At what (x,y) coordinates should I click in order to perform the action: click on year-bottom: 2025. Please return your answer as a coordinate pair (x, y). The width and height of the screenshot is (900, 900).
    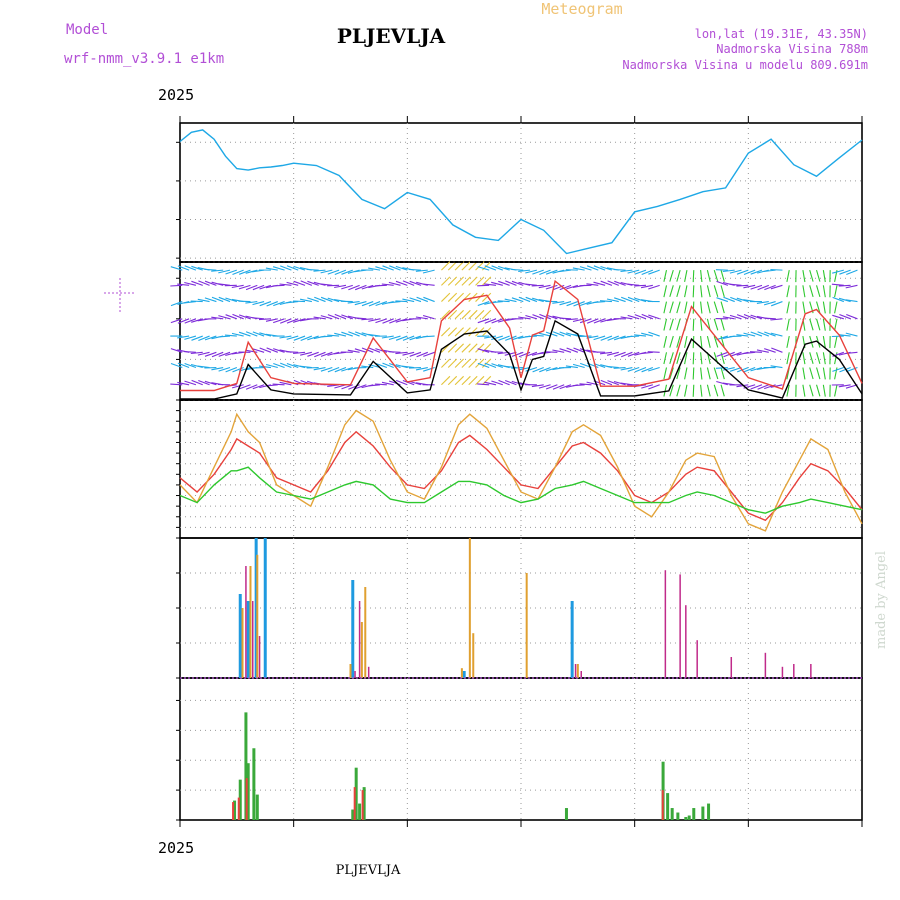
    Looking at the image, I should click on (176, 848).